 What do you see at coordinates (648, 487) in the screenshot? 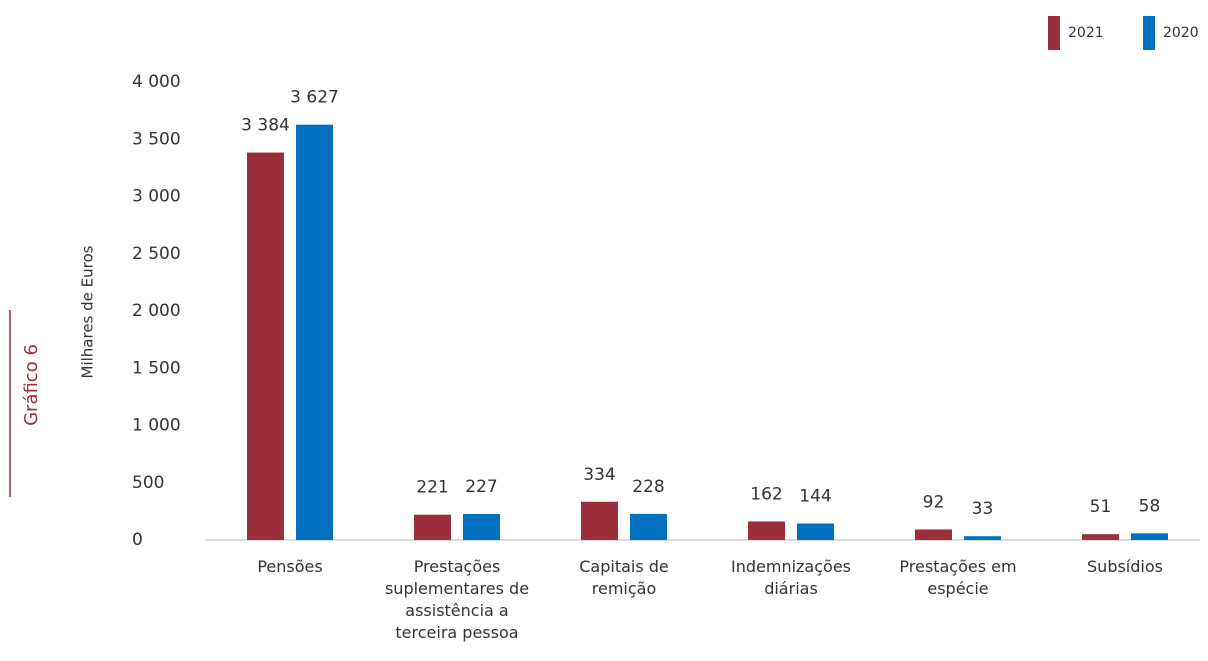
I see `data-label: 228` at bounding box center [648, 487].